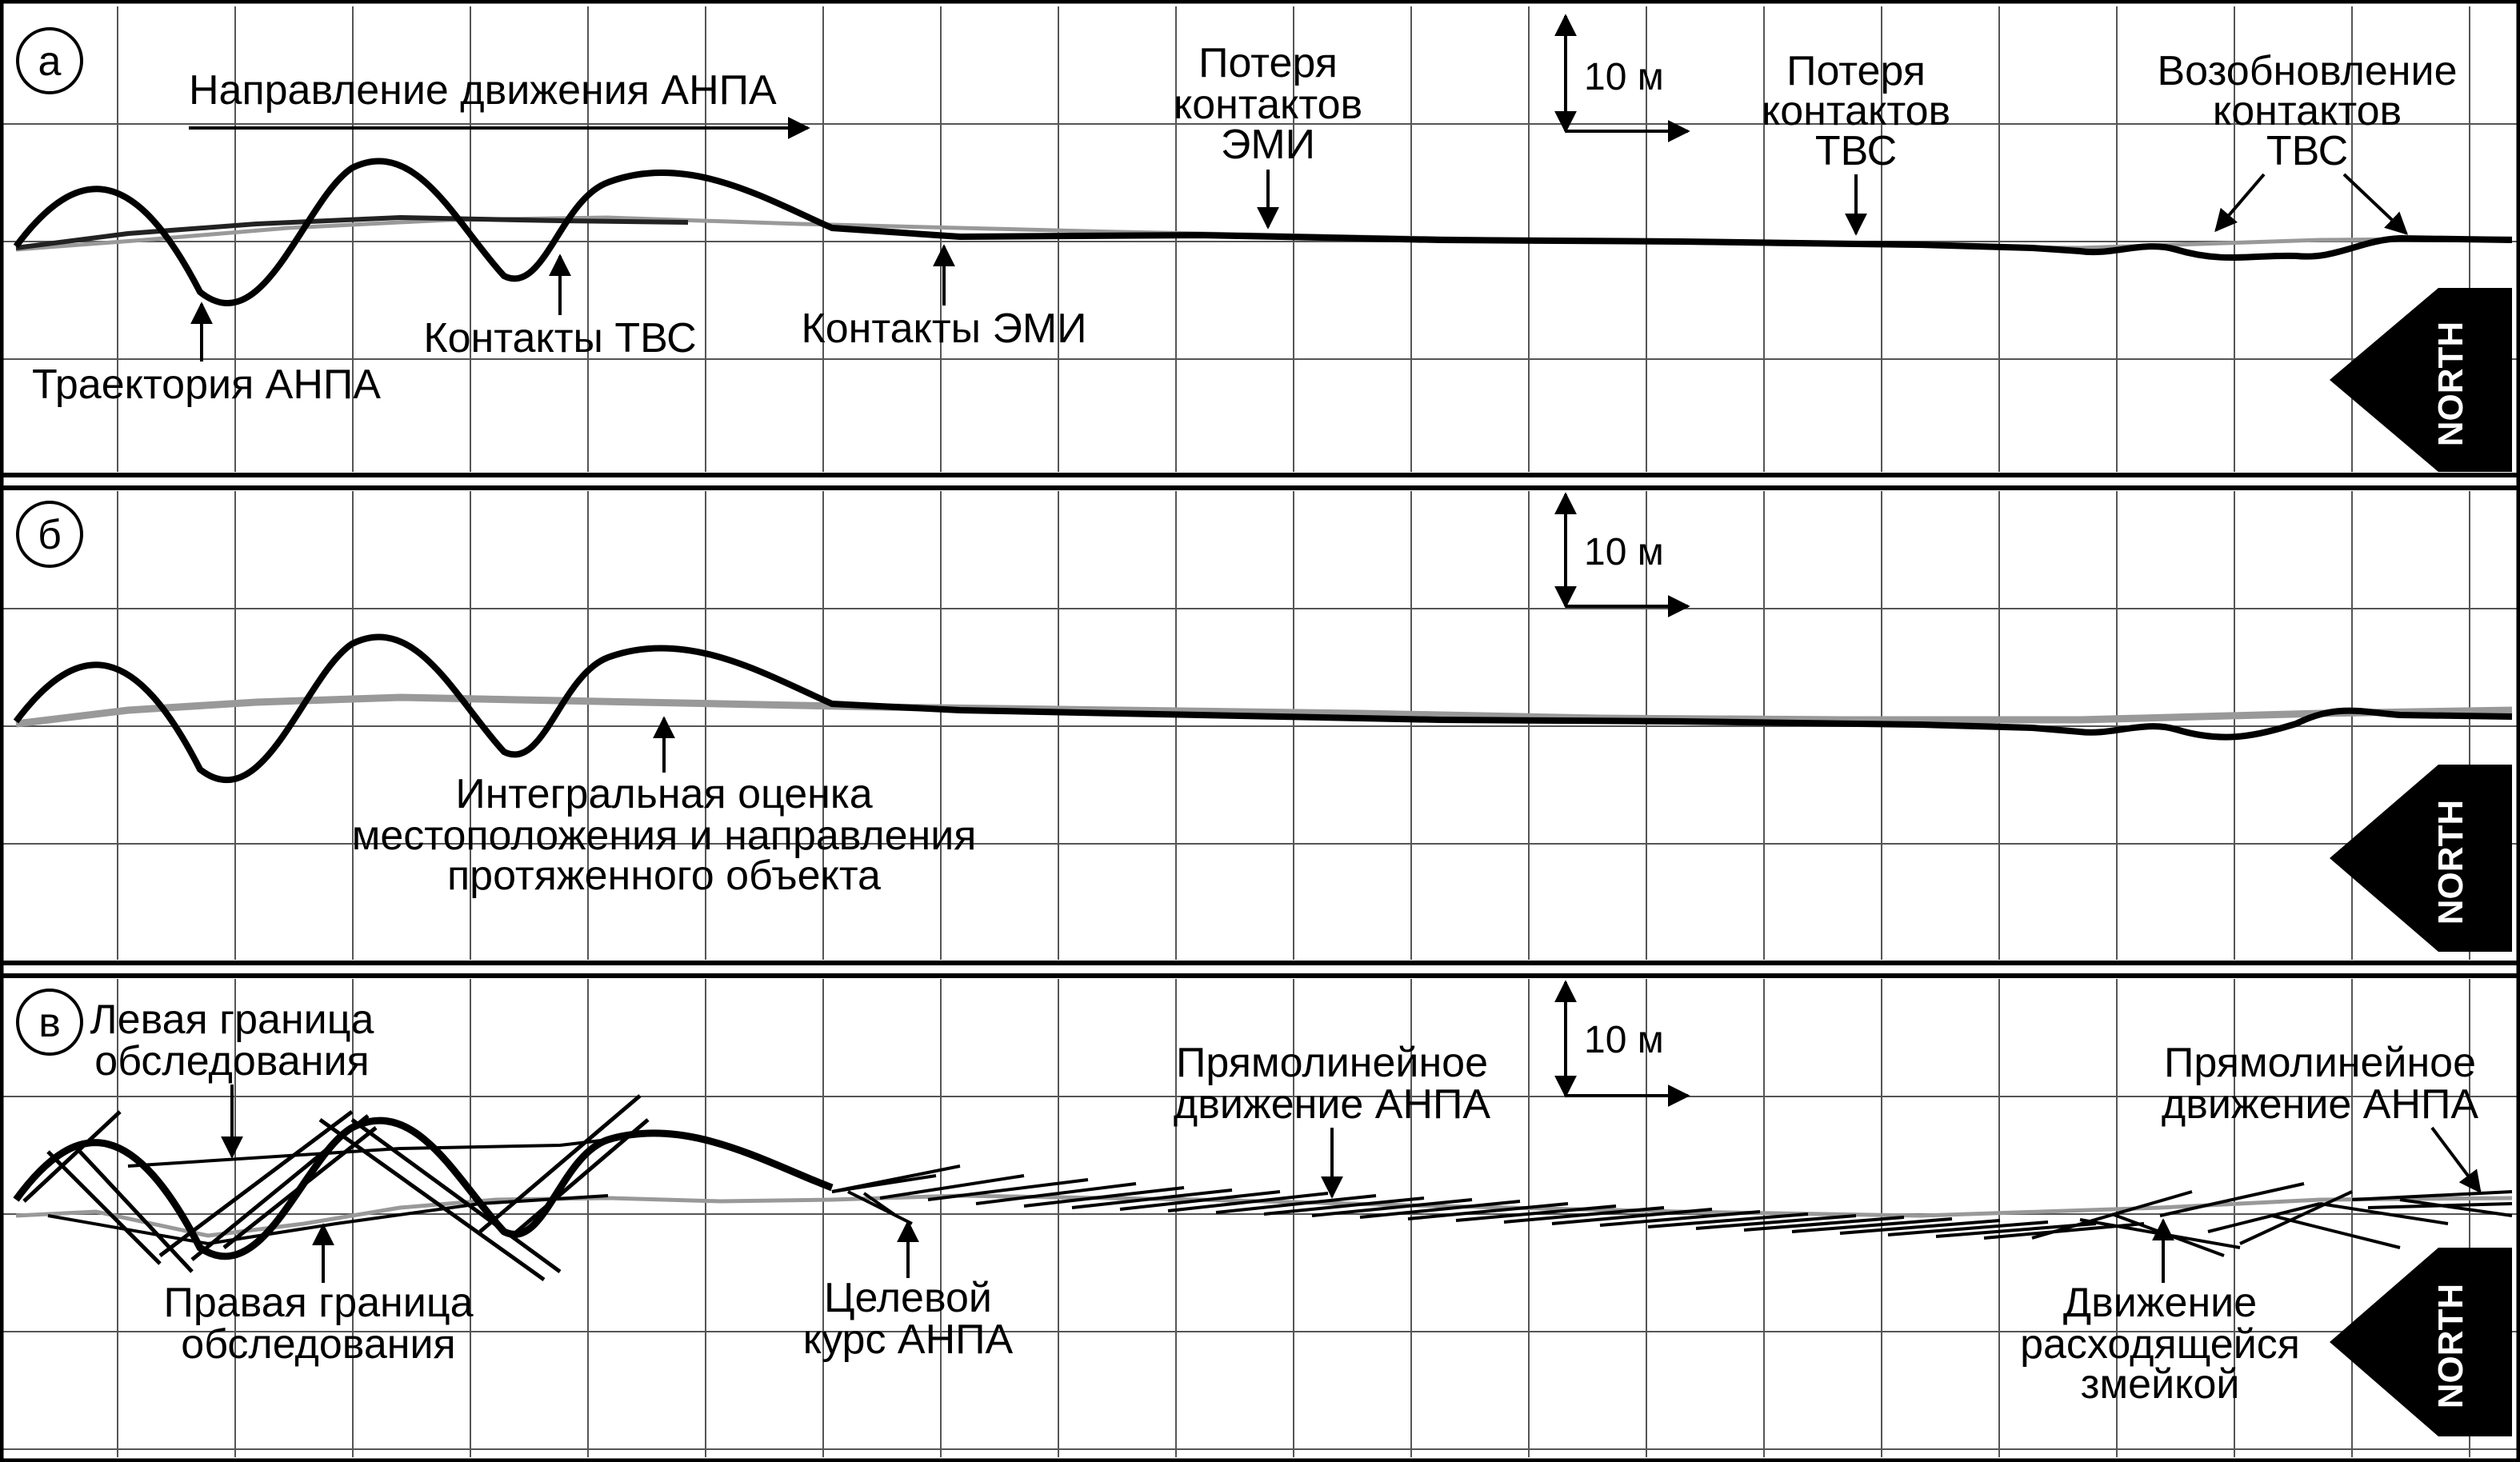  Describe the element at coordinates (2456, 1160) in the screenshot. I see `straight-motion-b-arrow` at that location.